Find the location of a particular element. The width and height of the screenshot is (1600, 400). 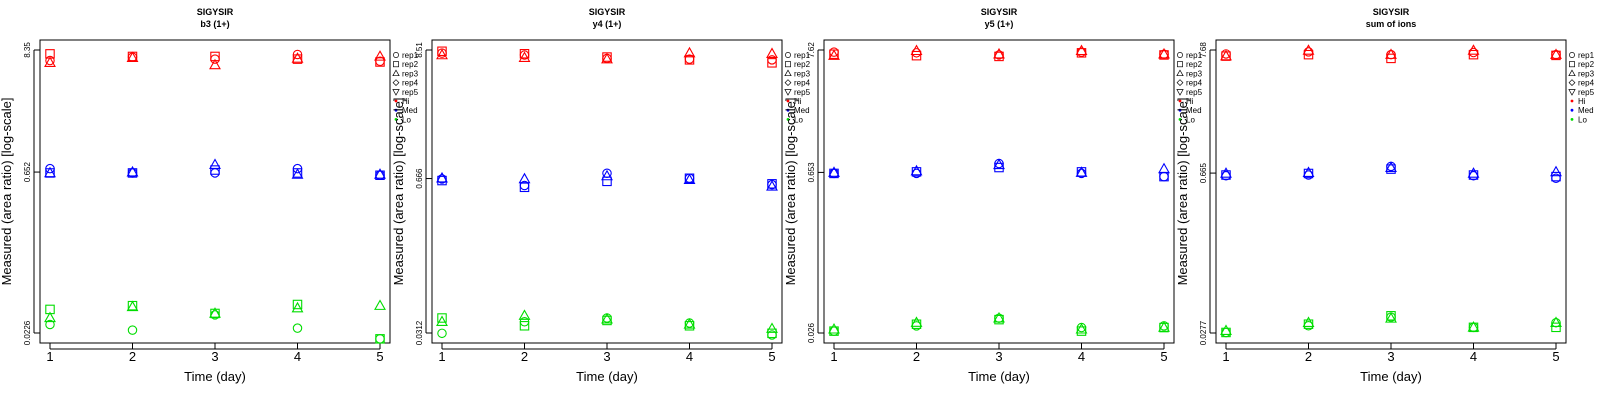

x-tick-label: 3 is located at coordinates (606, 356).